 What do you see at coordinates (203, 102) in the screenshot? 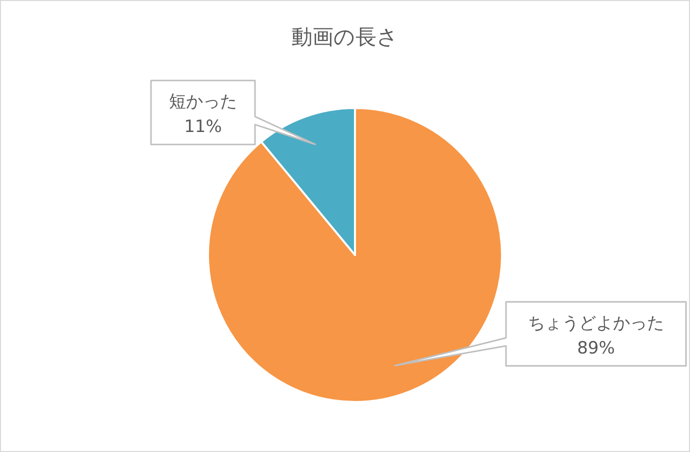
I see `slice-label: 短かった` at bounding box center [203, 102].